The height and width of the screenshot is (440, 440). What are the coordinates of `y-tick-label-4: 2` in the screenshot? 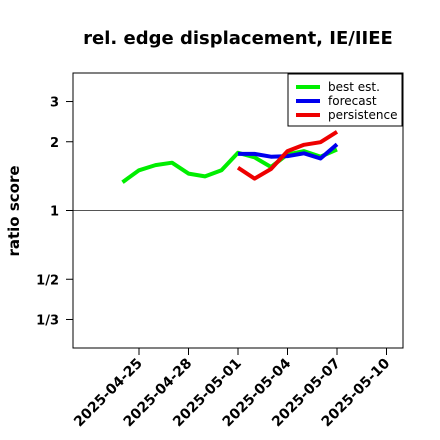 It's located at (54, 143).